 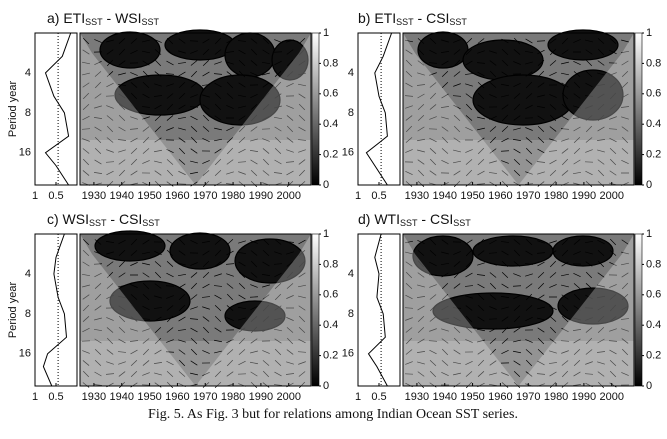 What do you see at coordinates (66, 18) in the screenshot?
I see `title-text: a) ETI` at bounding box center [66, 18].